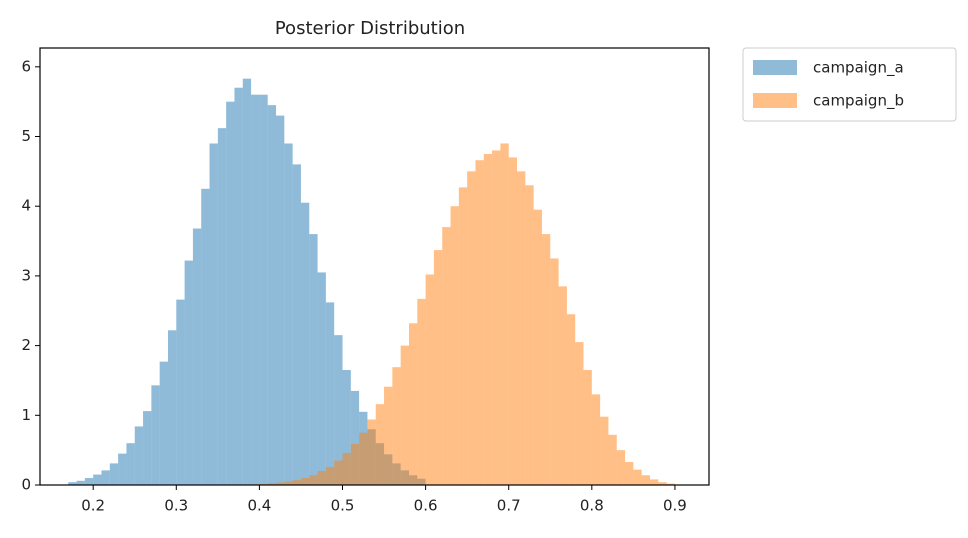 This screenshot has height=538, width=968. Describe the element at coordinates (26, 275) in the screenshot. I see `y-tick-label: 3` at that location.